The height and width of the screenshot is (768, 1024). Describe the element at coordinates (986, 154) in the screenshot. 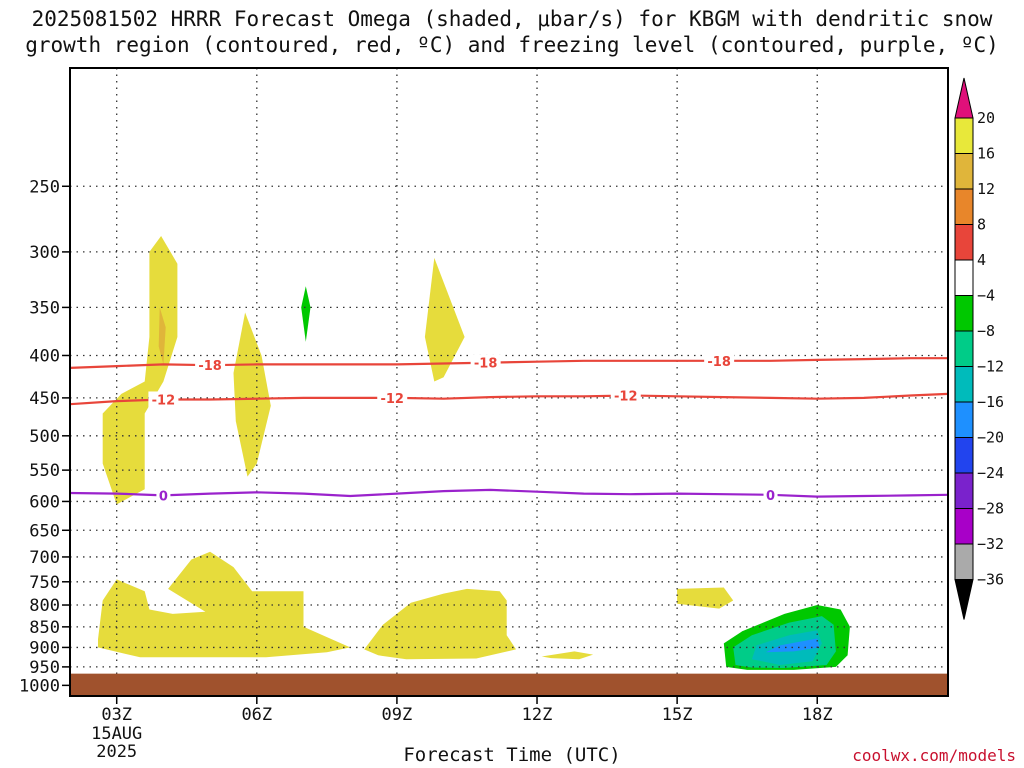

I see `colorbar-tick-label: 16` at that location.